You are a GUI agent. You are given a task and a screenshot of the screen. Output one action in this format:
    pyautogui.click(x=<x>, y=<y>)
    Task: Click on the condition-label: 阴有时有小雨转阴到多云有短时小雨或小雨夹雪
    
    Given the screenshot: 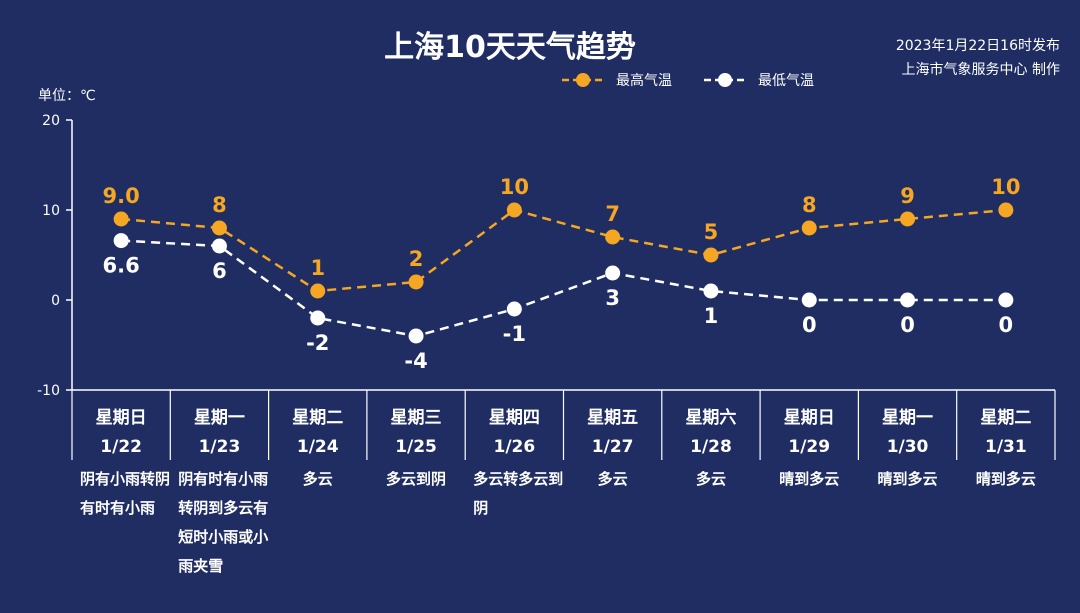 What is the action you would take?
    pyautogui.click(x=223, y=522)
    